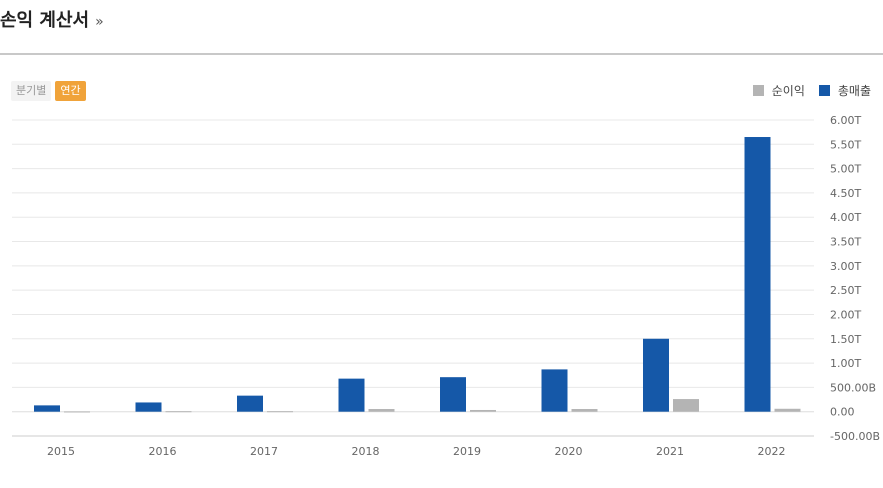  What do you see at coordinates (366, 451) in the screenshot?
I see `x-tick-label: 2018` at bounding box center [366, 451].